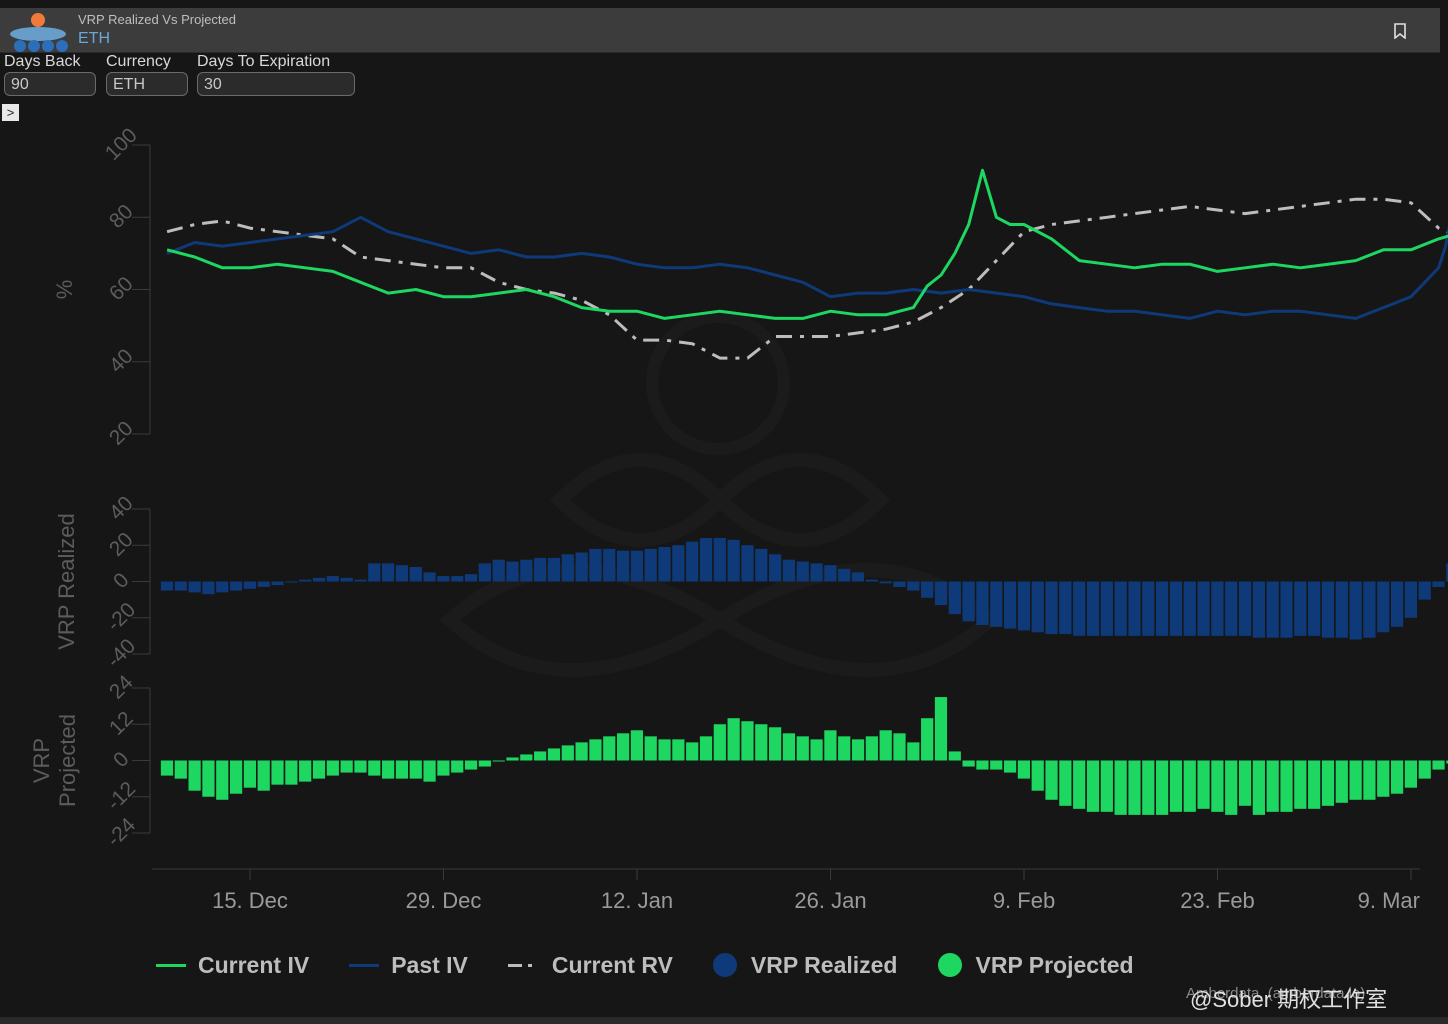  Describe the element at coordinates (1024, 900) in the screenshot. I see `x-tick-label: 9. Feb` at that location.